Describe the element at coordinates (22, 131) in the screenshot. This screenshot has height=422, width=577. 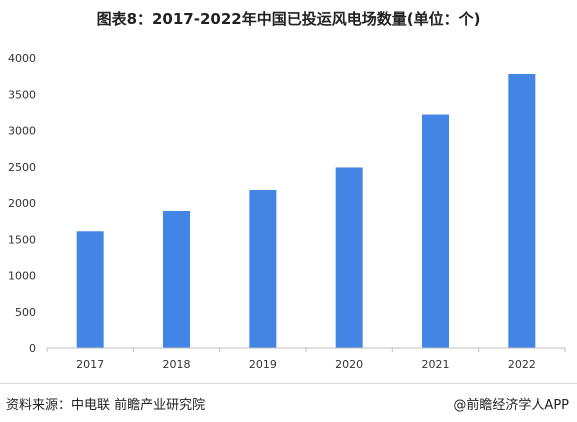
I see `y-tick-label: 3000` at that location.